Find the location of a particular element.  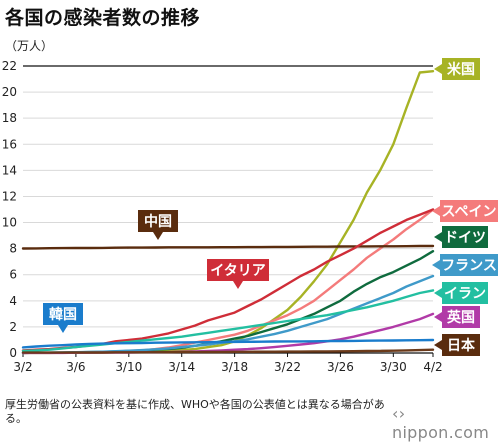

series-label-text: イタリア is located at coordinates (237, 271).